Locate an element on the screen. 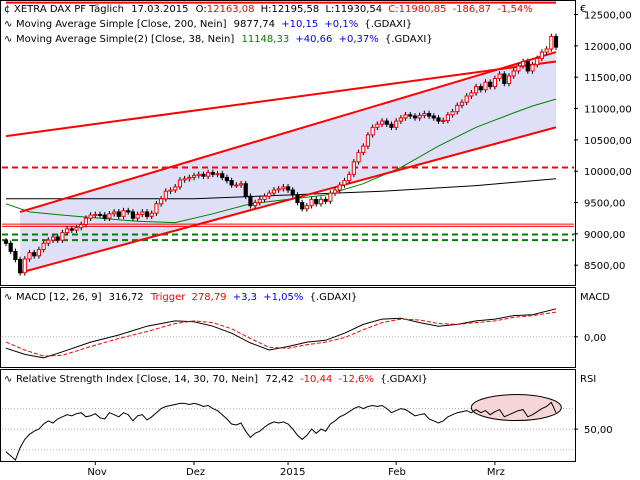  ohlc-close-prefix: C: is located at coordinates (393, 9).